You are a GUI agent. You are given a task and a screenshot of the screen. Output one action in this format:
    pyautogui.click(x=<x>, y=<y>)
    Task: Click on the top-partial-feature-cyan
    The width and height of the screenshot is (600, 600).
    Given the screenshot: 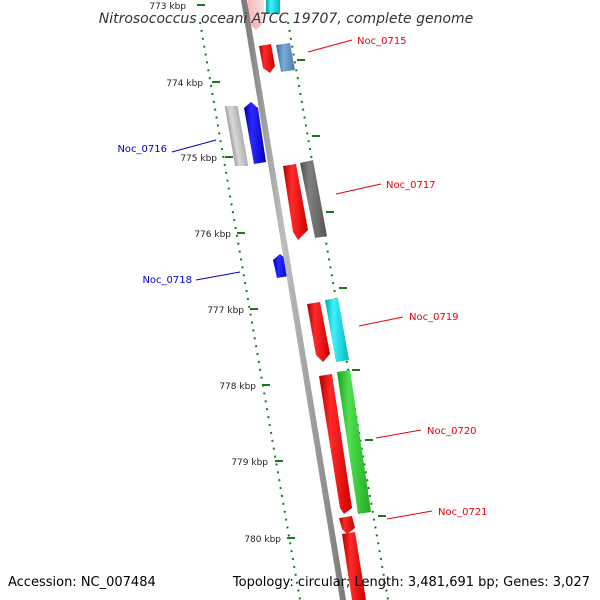 What is the action you would take?
    pyautogui.click(x=273, y=7)
    